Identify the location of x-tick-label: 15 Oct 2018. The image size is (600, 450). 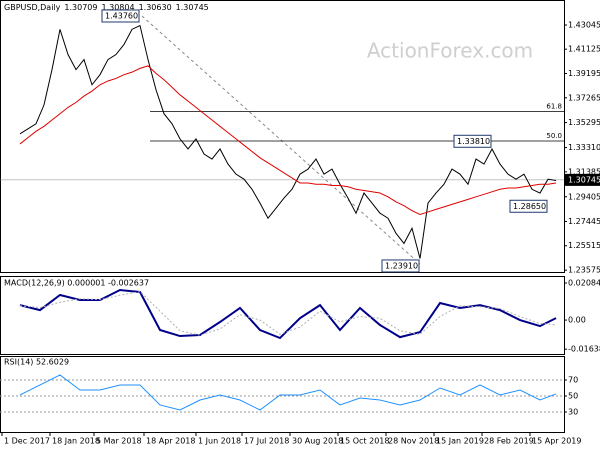
(364, 441).